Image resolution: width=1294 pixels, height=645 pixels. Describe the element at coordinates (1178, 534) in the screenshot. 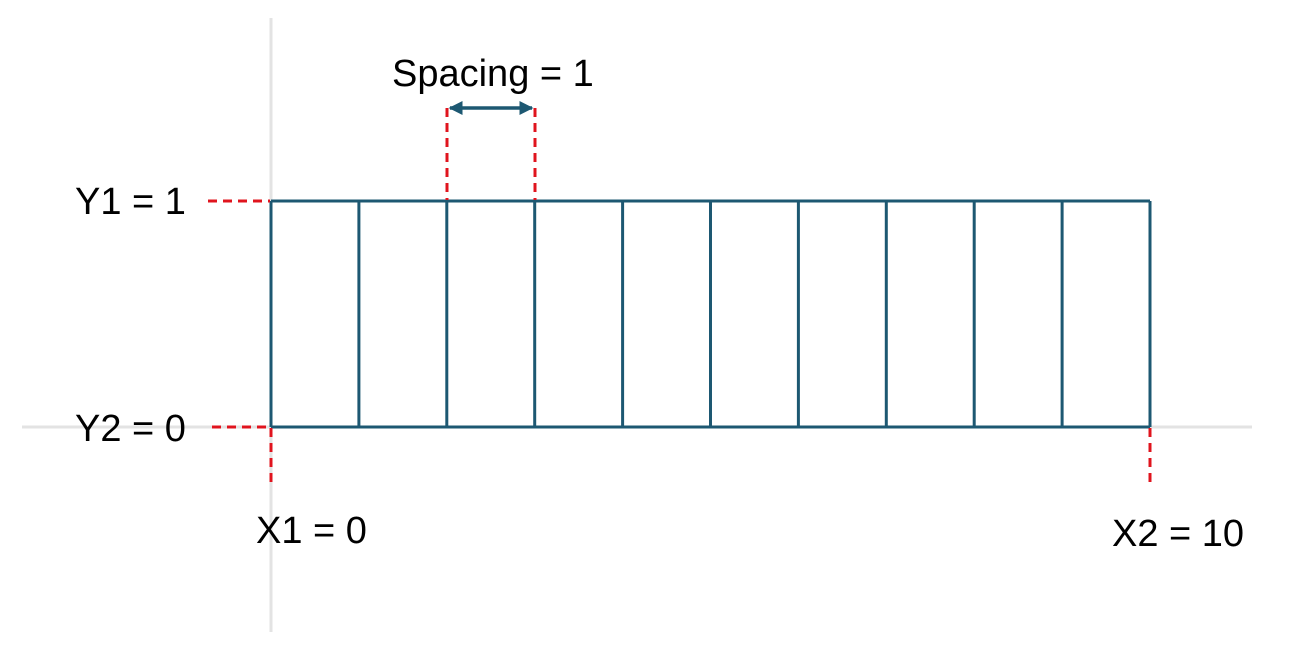

I see `x2-label: X2 = 10` at that location.